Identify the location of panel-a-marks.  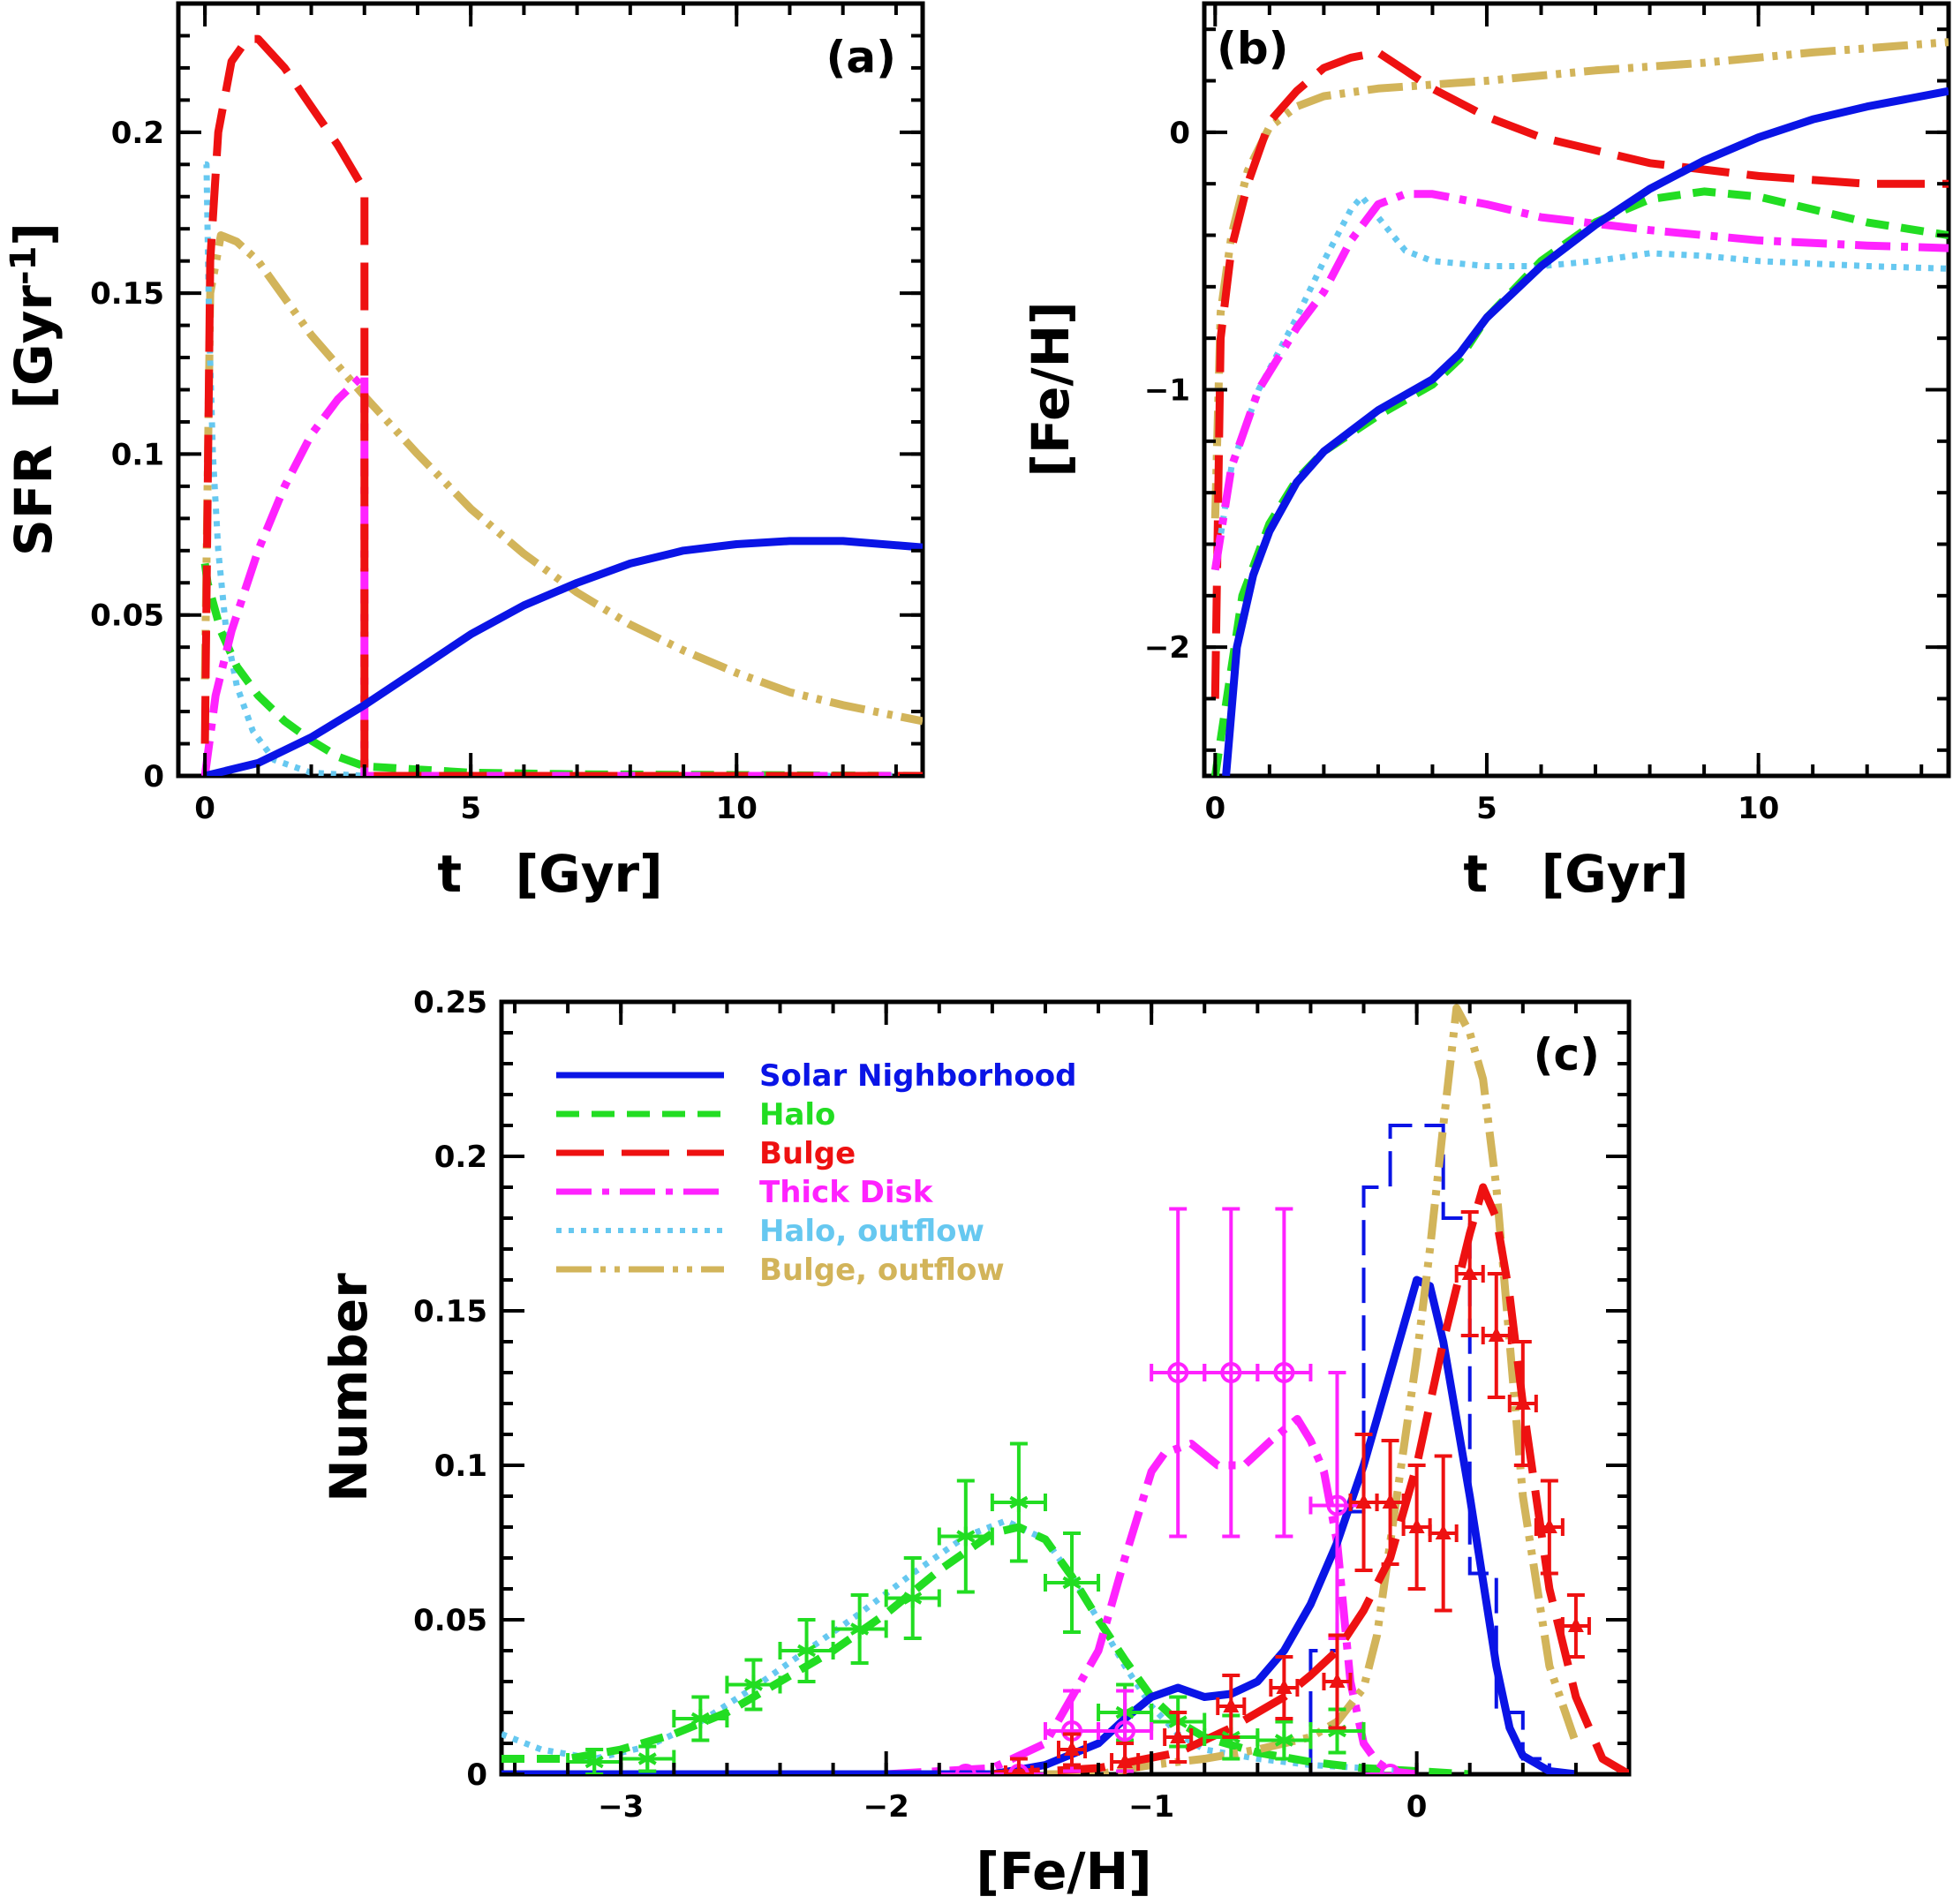
(562, 405).